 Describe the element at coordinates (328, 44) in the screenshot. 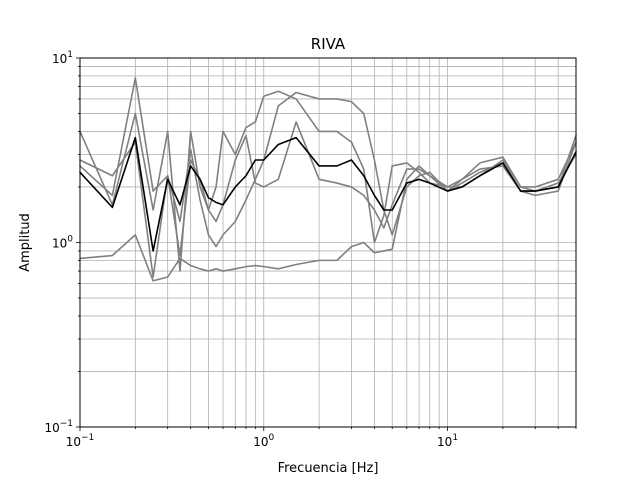

I see `chart-title: RIVA` at that location.